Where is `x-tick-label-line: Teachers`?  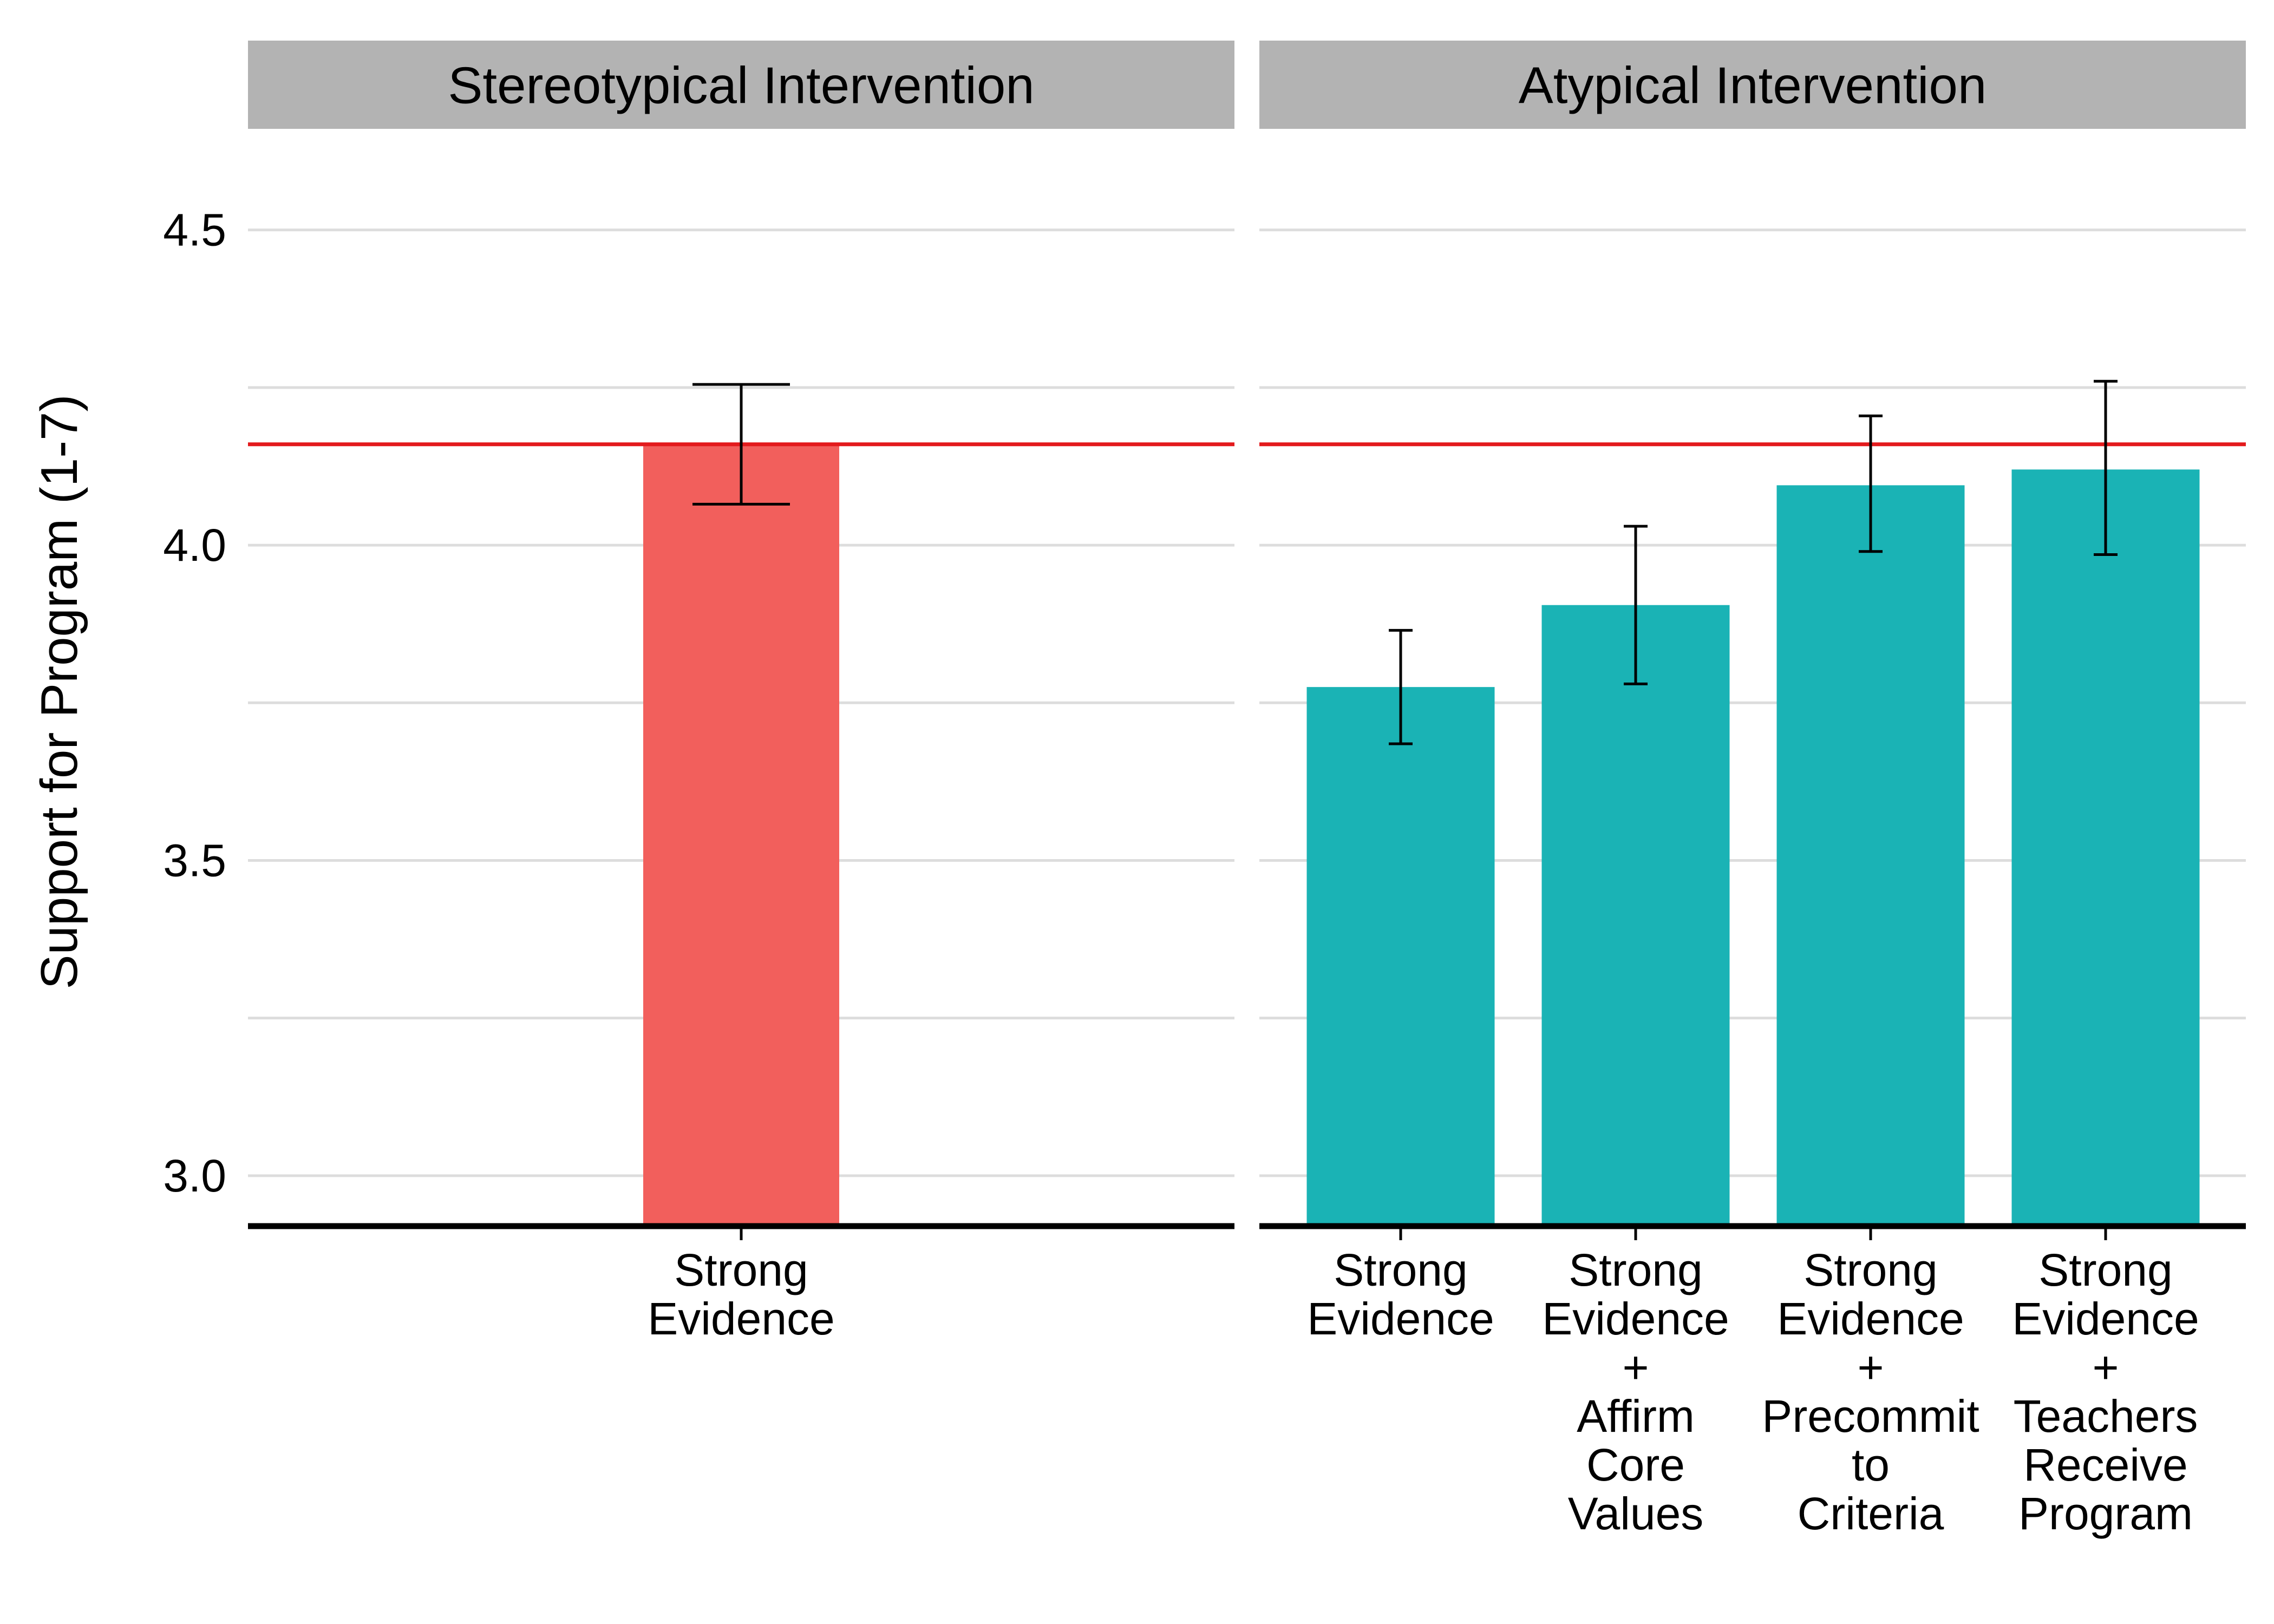
x-tick-label-line: Teachers is located at coordinates (2106, 1417).